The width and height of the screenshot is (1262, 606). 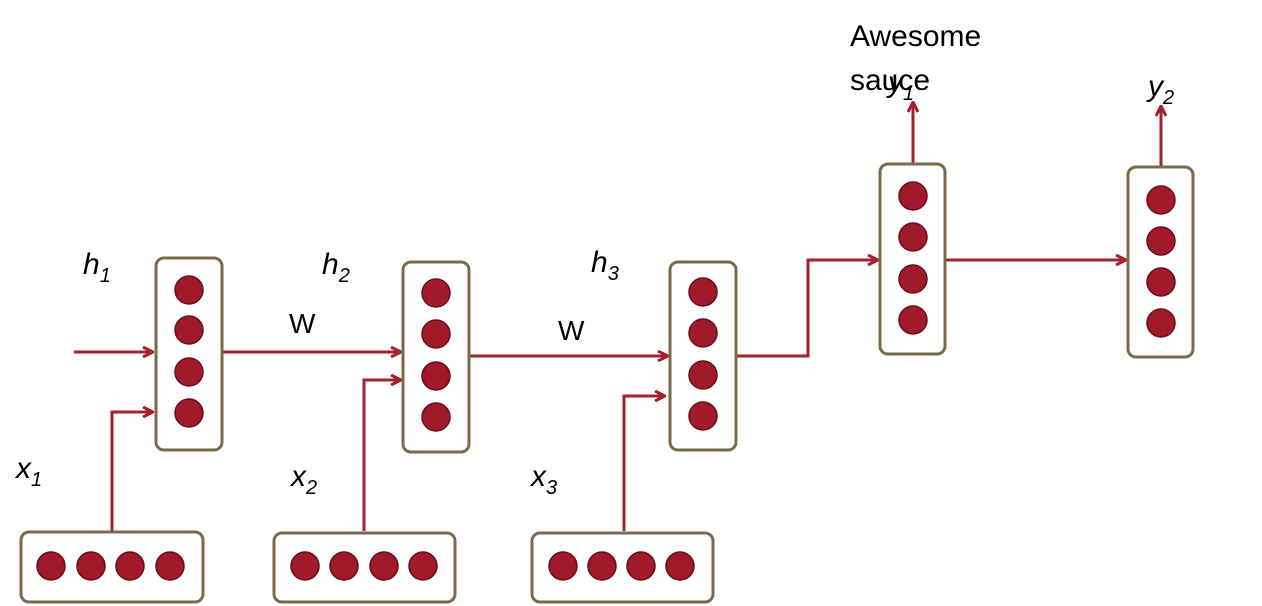 What do you see at coordinates (571, 330) in the screenshot?
I see `weight-label-w2: W` at bounding box center [571, 330].